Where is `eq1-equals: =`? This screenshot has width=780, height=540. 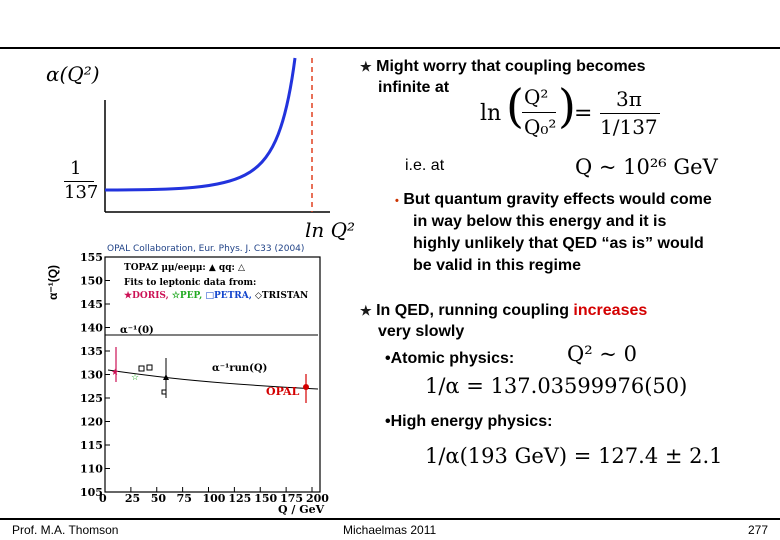
eq1-equals: = is located at coordinates (583, 113).